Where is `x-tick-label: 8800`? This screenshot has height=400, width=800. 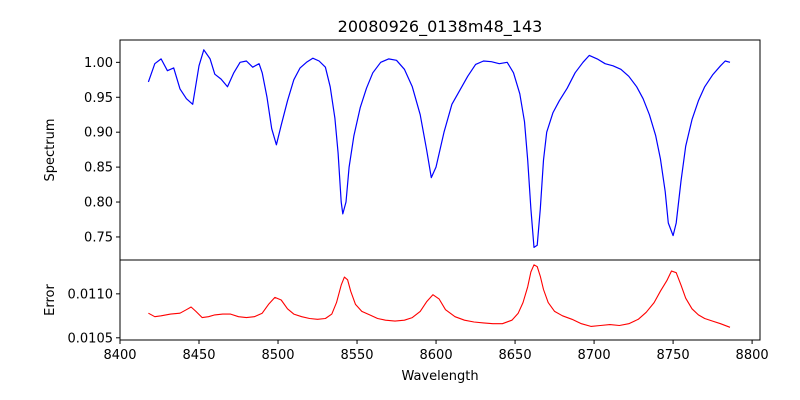
x-tick-label: 8800 is located at coordinates (752, 355).